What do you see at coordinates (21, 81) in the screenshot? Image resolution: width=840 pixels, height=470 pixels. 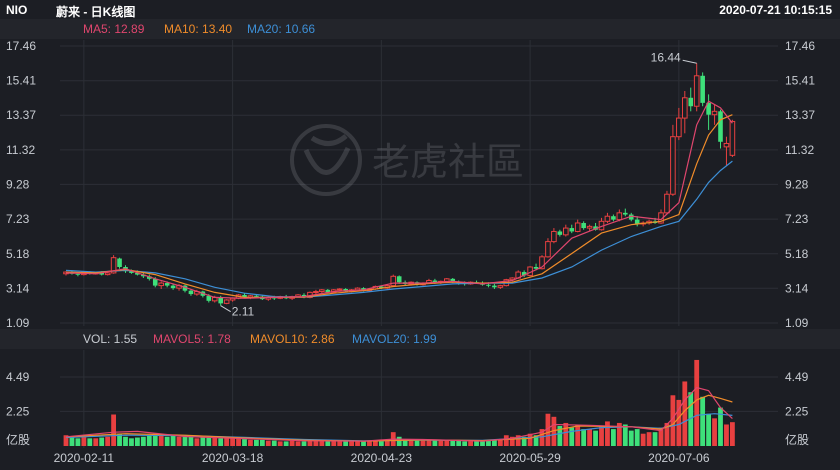 I see `price-tick-label-left: 15.41` at bounding box center [21, 81].